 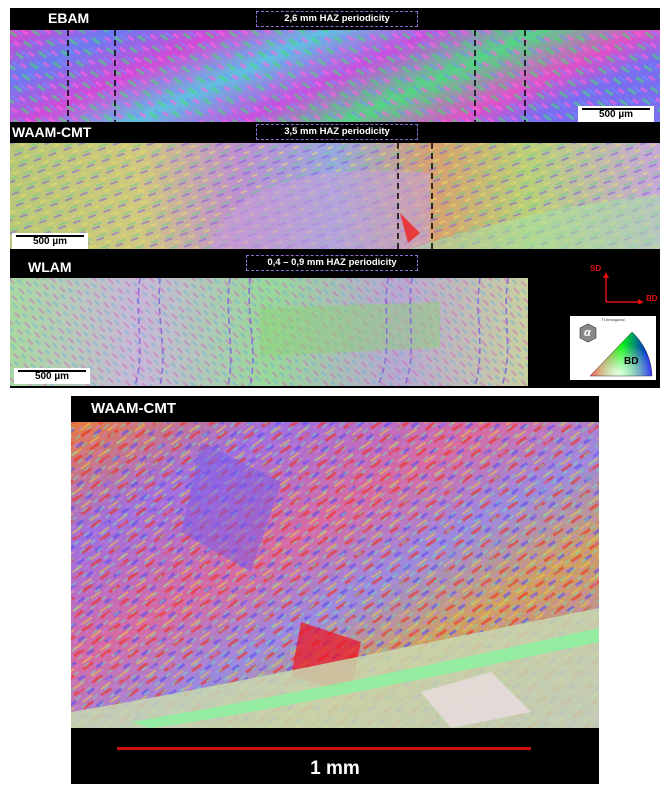 I want to click on waam-haz-label: 3,5 mm HAZ periodicity, so click(x=337, y=132).